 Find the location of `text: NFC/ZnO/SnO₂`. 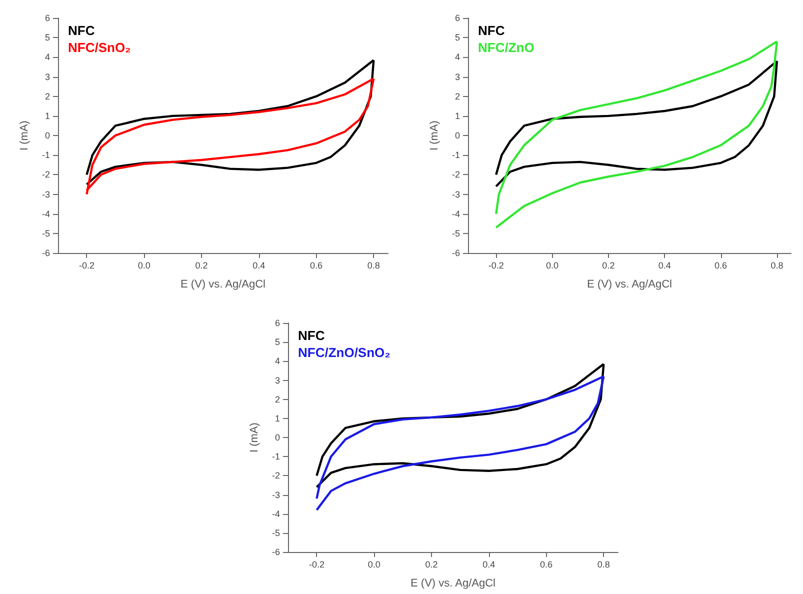

text: NFC/ZnO/SnO₂ is located at coordinates (344, 352).